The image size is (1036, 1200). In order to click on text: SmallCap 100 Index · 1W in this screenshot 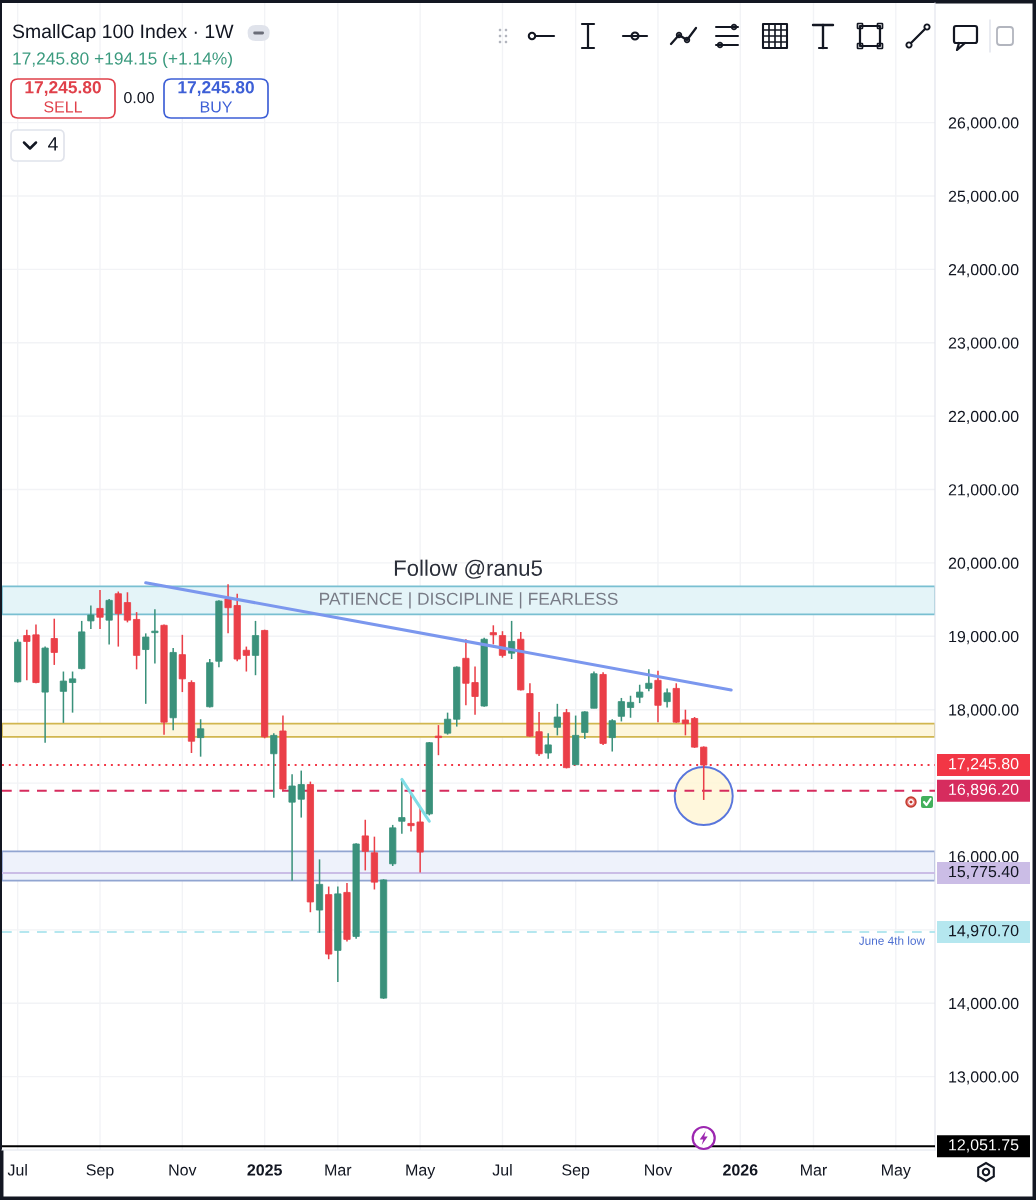, I will do `click(123, 33)`.